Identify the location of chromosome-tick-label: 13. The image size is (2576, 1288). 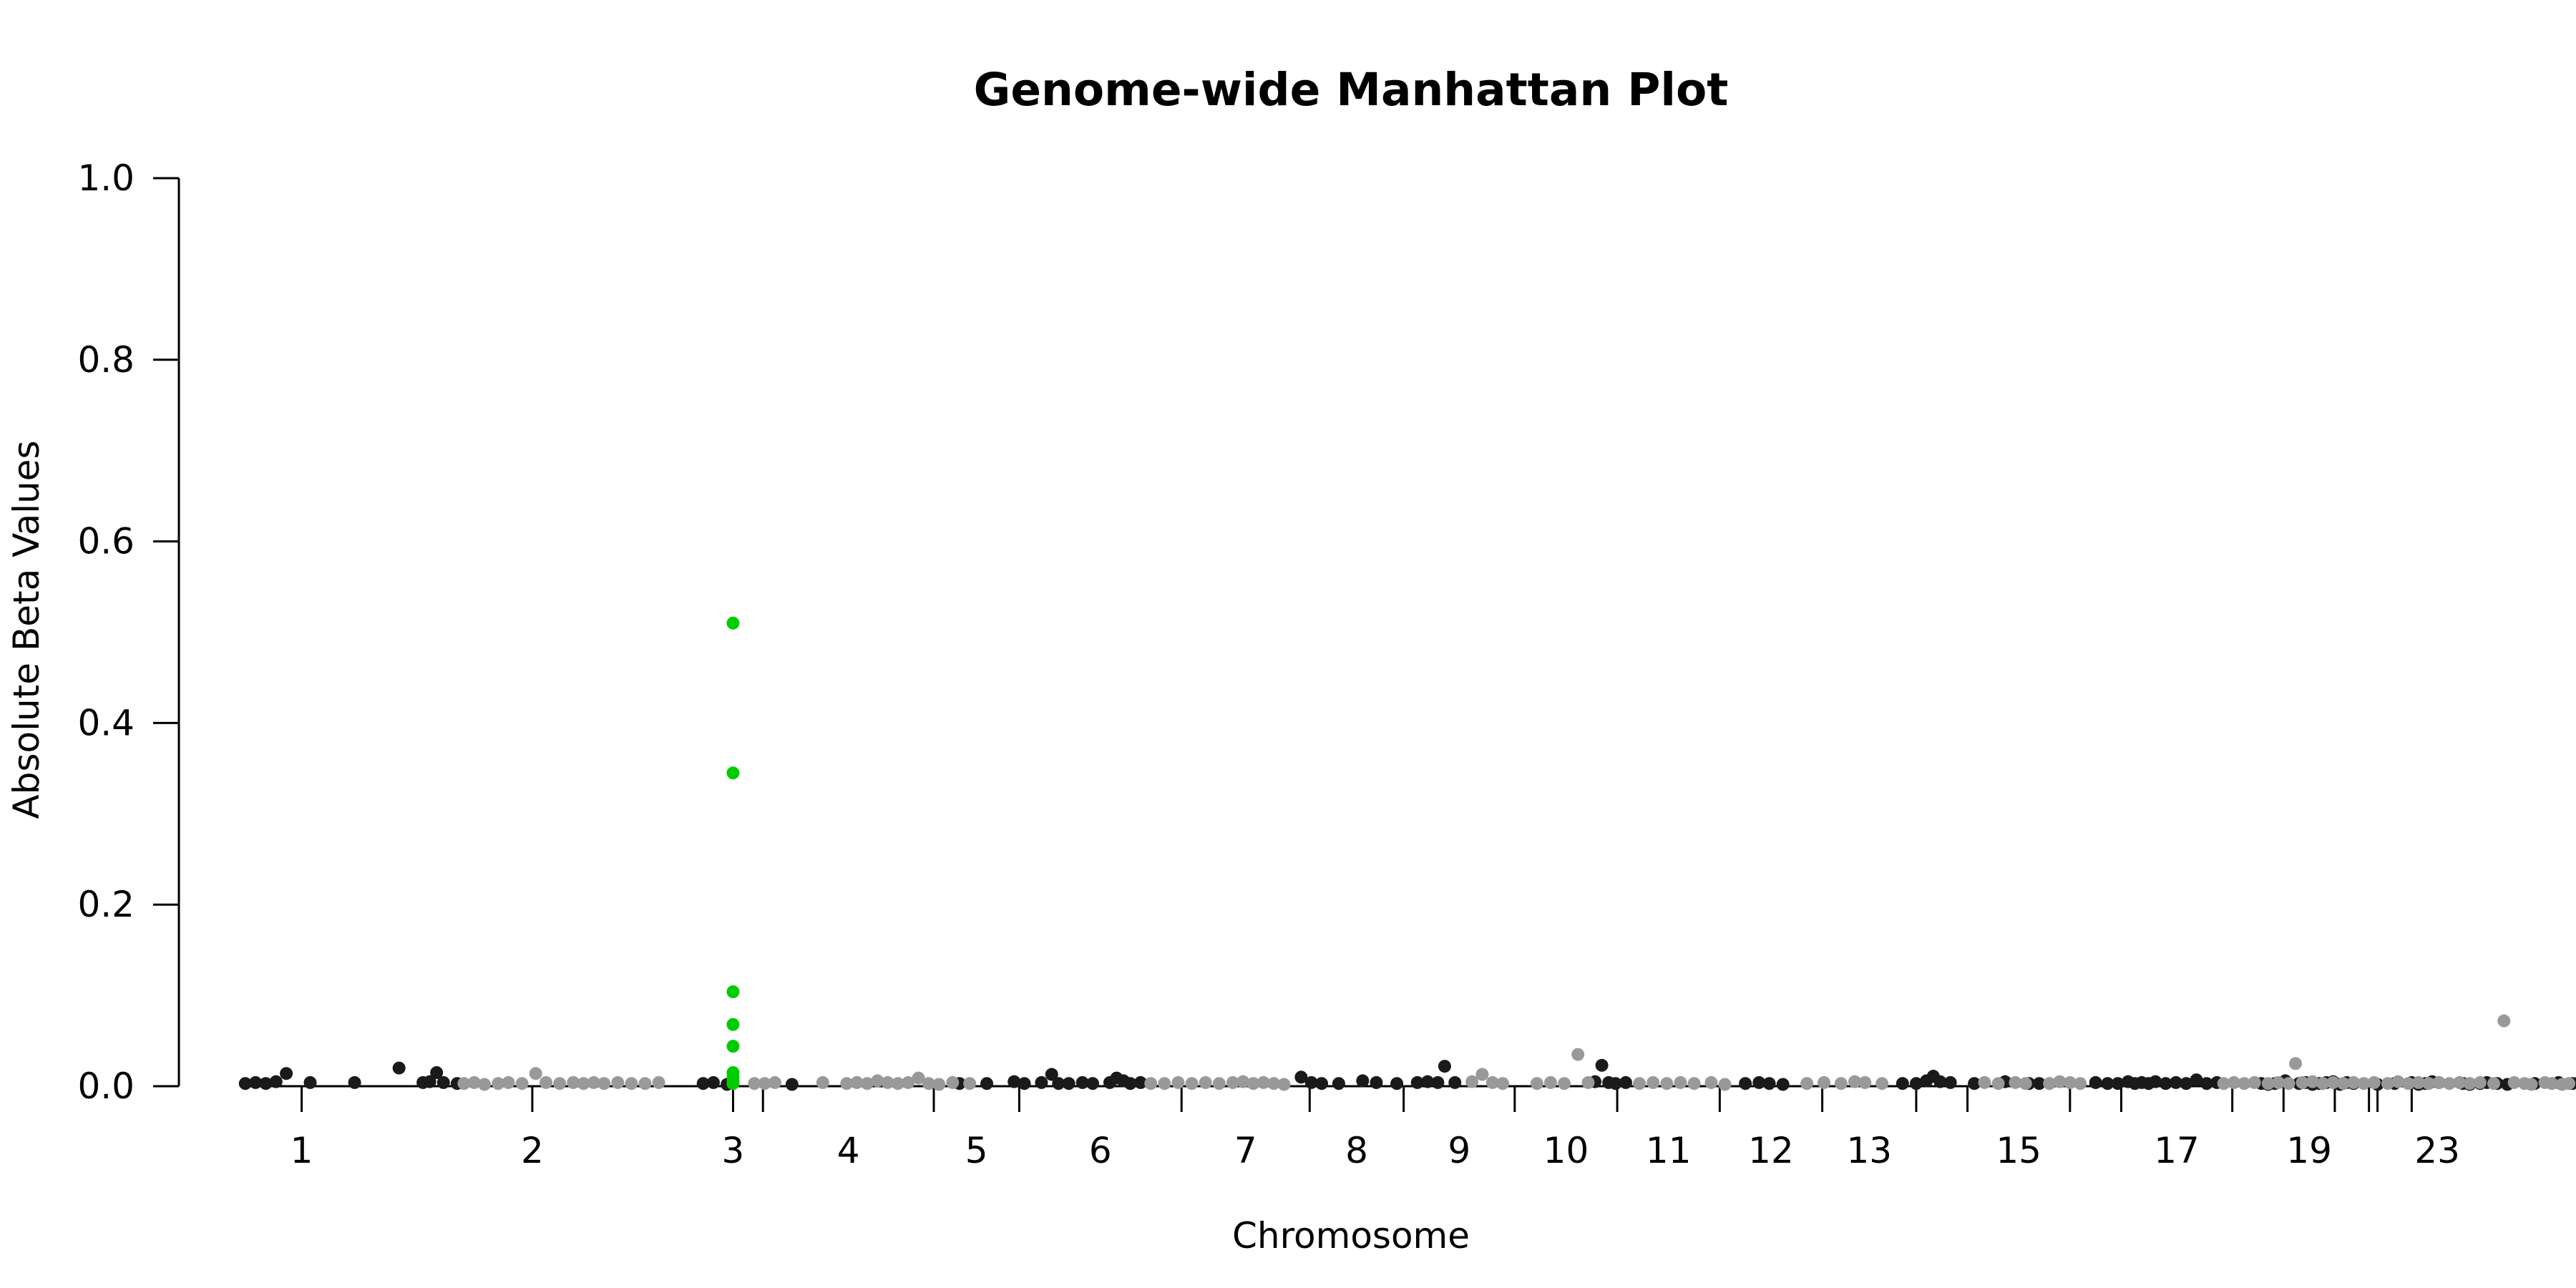
(1869, 1150).